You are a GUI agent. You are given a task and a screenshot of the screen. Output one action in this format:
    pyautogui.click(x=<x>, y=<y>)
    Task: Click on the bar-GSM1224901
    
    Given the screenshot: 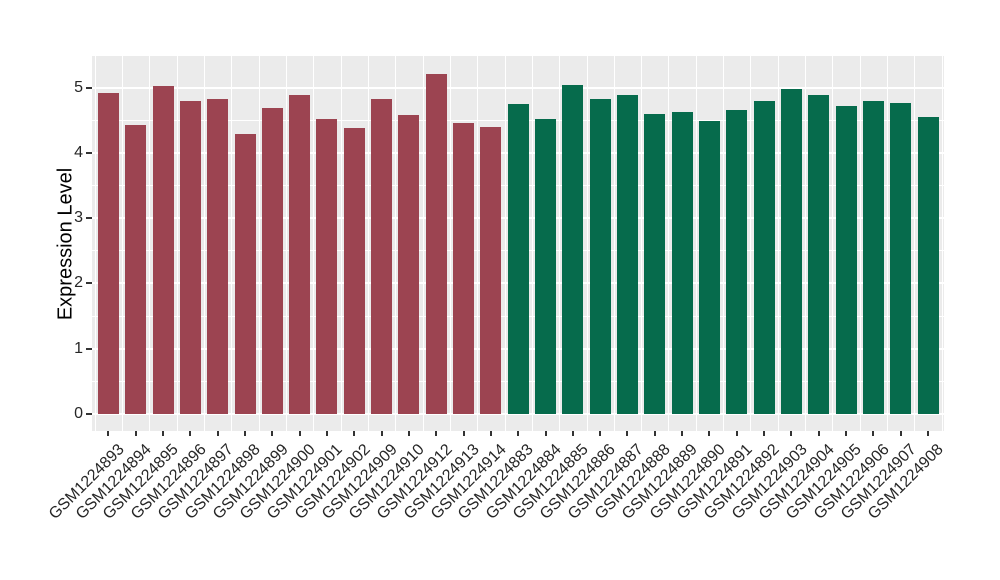 What is the action you would take?
    pyautogui.click(x=327, y=266)
    